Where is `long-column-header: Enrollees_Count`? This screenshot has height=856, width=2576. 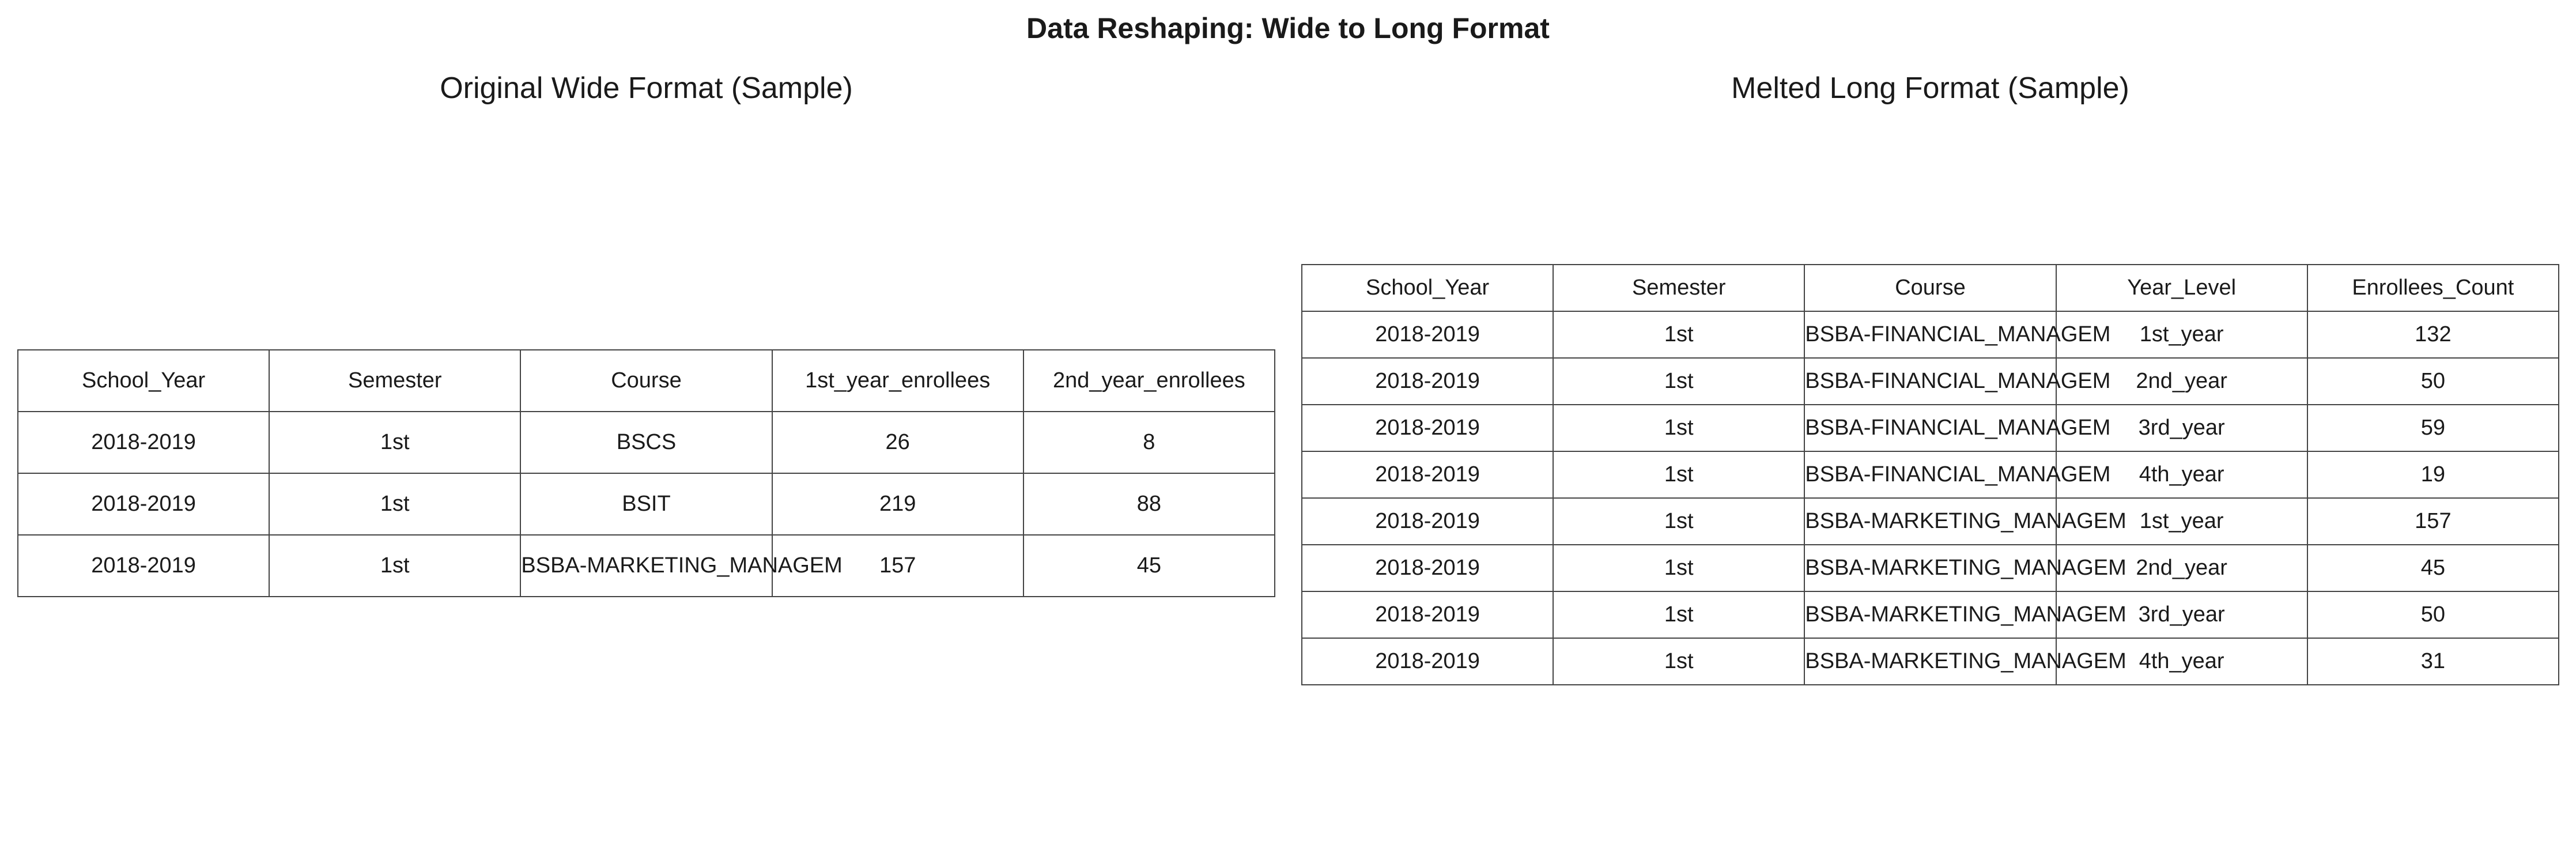 long-column-header: Enrollees_Count is located at coordinates (2433, 288).